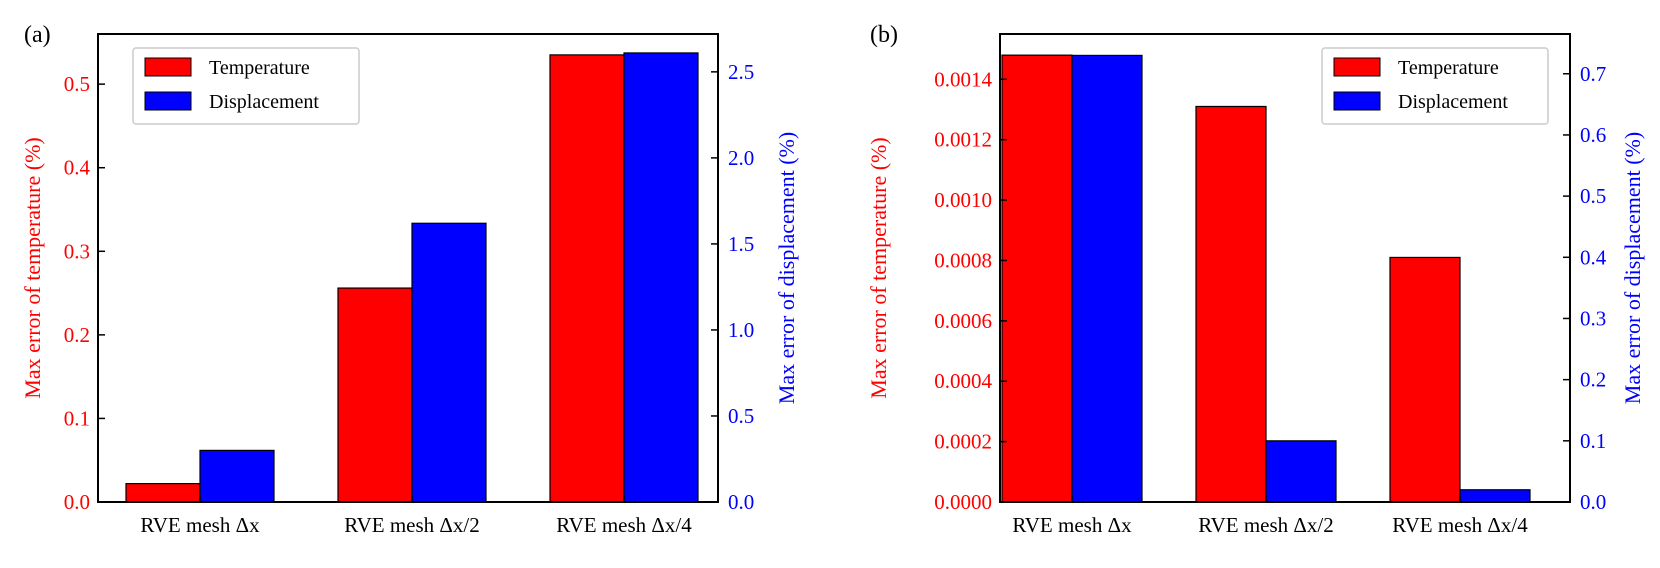  What do you see at coordinates (77, 418) in the screenshot?
I see `y-left-tick-label-1: 0.1` at bounding box center [77, 418].